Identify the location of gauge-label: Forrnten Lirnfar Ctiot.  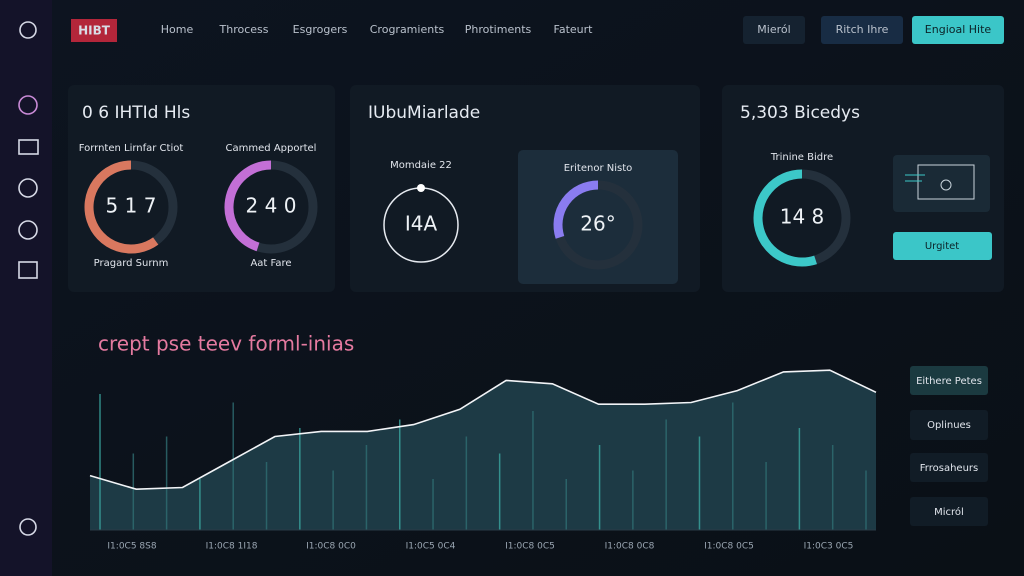
(131, 148).